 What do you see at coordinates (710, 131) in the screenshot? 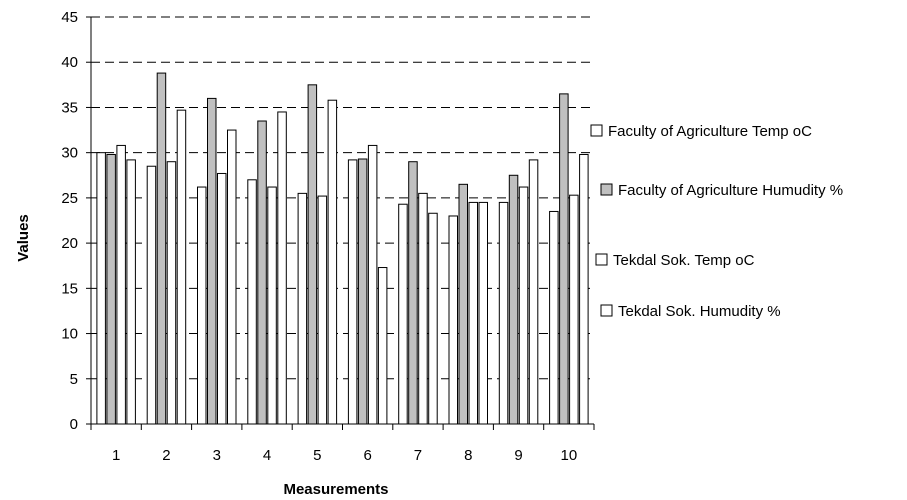
I see `legend-label: Faculty of Agriculture Temp oC` at bounding box center [710, 131].